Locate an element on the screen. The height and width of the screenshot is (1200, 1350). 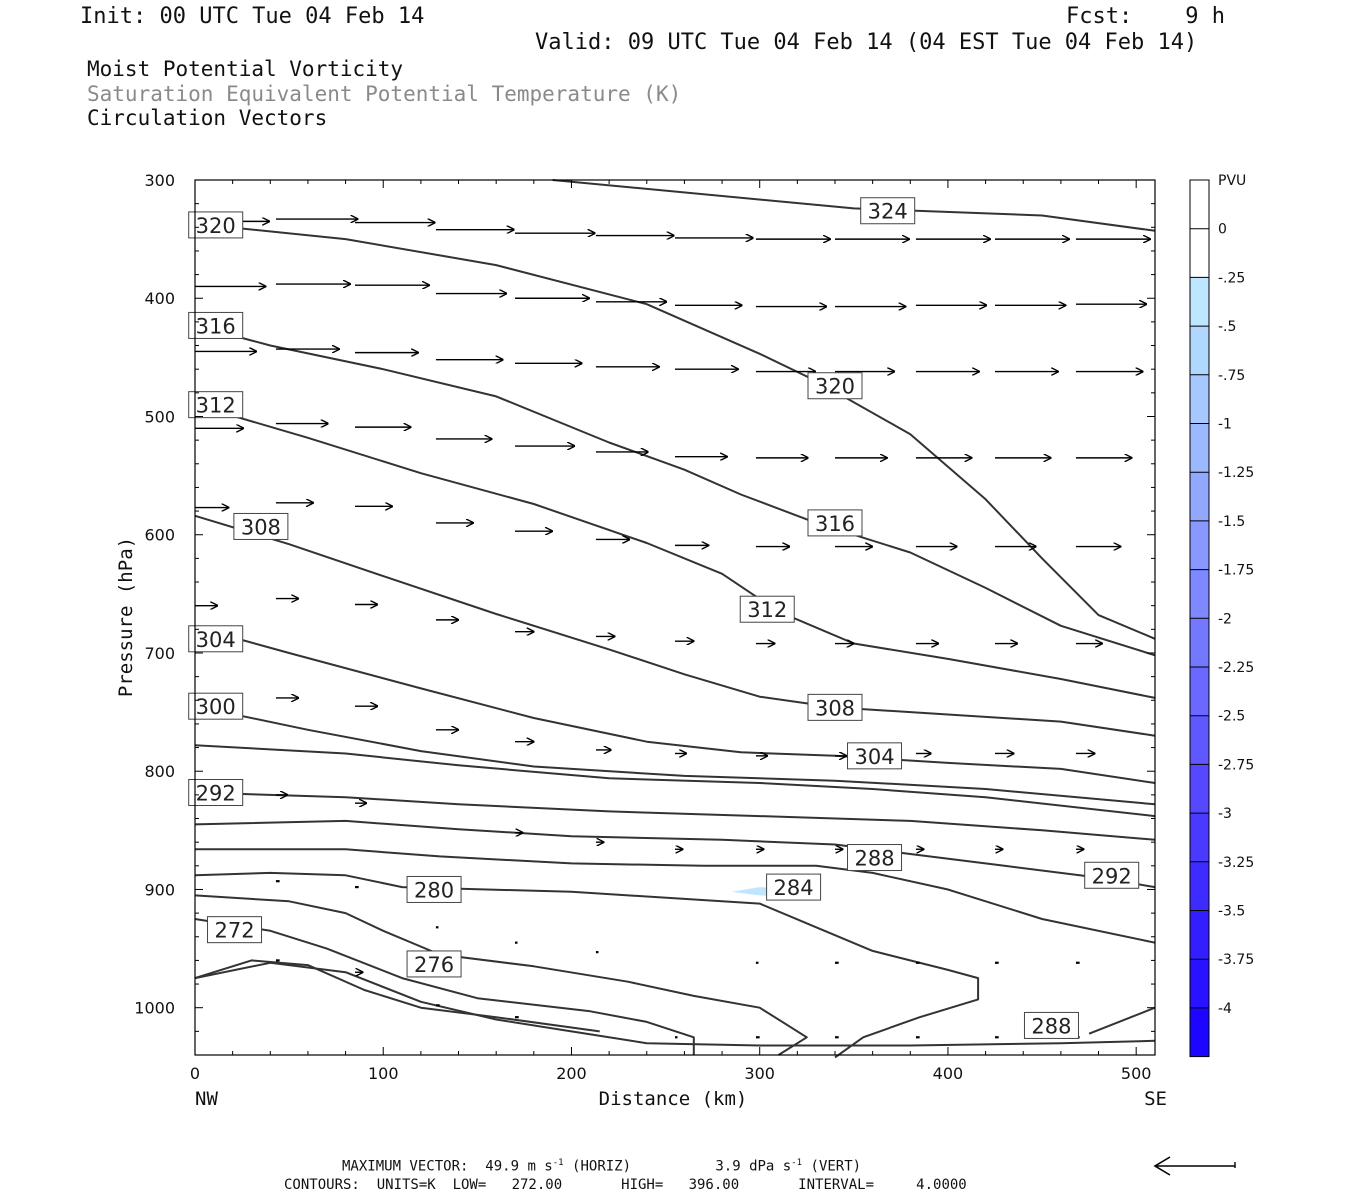
x-endpoint-right: SE is located at coordinates (1155, 1099).